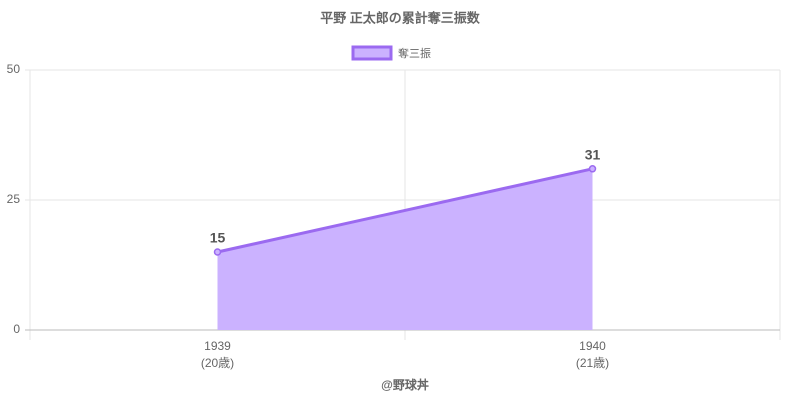 The height and width of the screenshot is (400, 800). I want to click on y-tick-label: 25, so click(14, 199).